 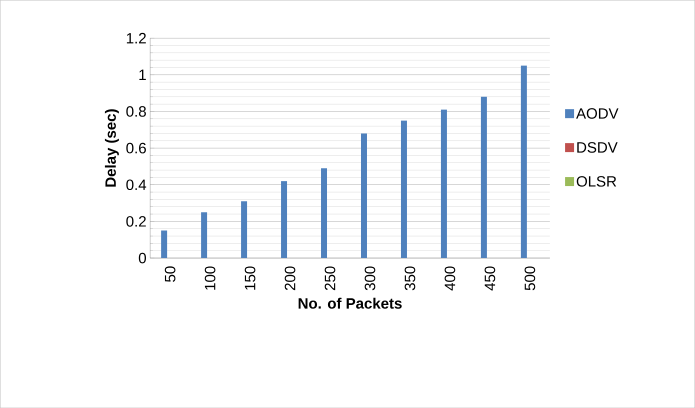 What do you see at coordinates (136, 111) in the screenshot?
I see `y-tick-label: 0.8` at bounding box center [136, 111].